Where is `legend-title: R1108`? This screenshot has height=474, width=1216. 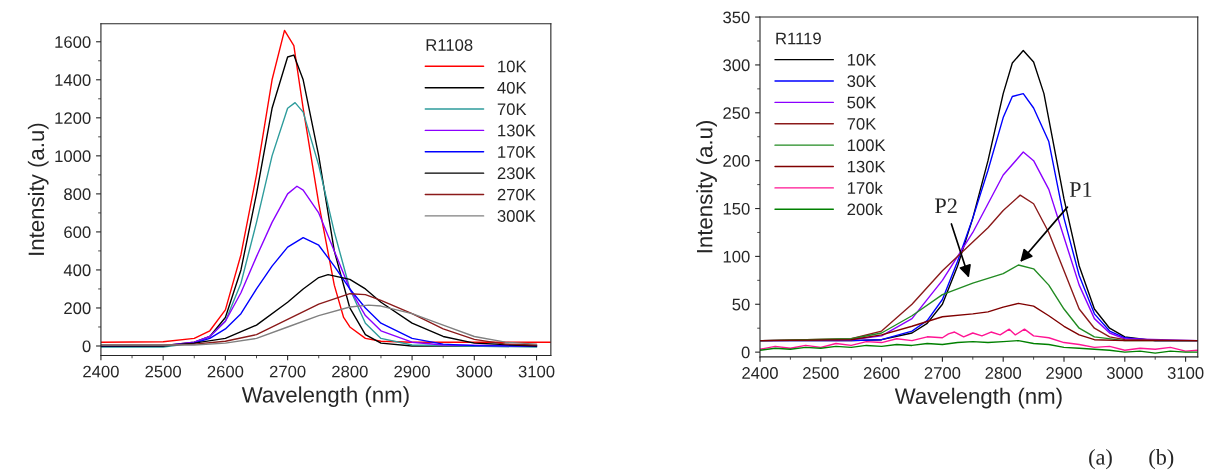
legend-title: R1108 is located at coordinates (449, 45).